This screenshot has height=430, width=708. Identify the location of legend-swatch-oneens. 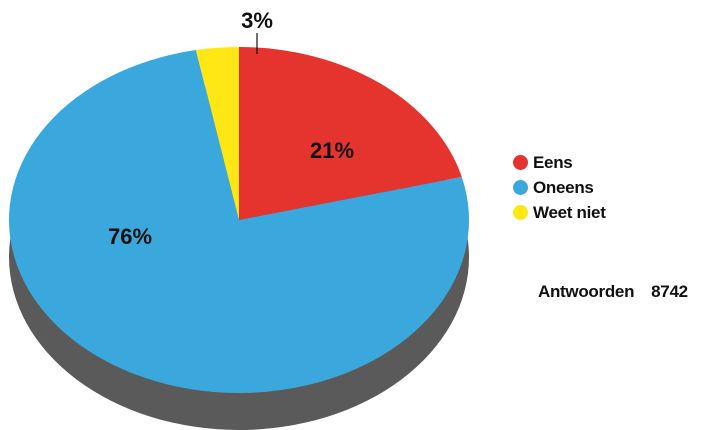
(520, 187).